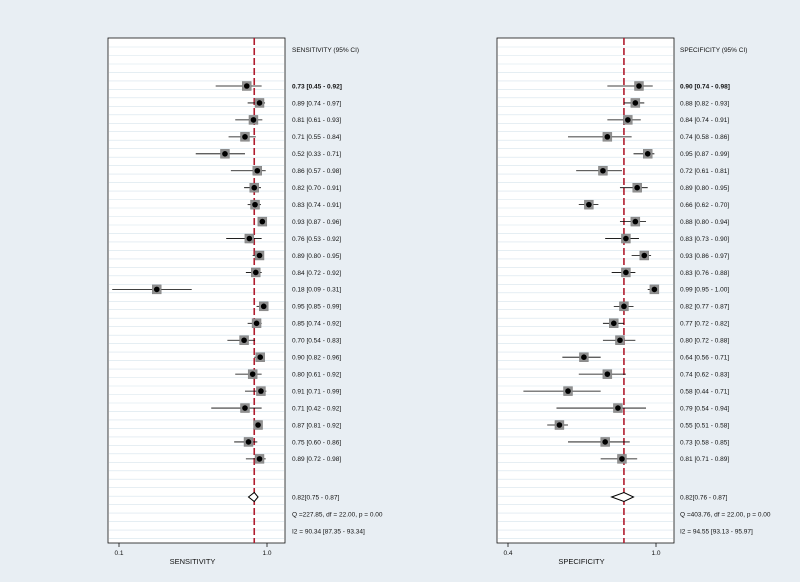 The image size is (800, 582). Describe the element at coordinates (716, 531) in the screenshot. I see `specificity-heterogeneity-stat: I2 = 94.55 [93.13 - 95.97]` at that location.